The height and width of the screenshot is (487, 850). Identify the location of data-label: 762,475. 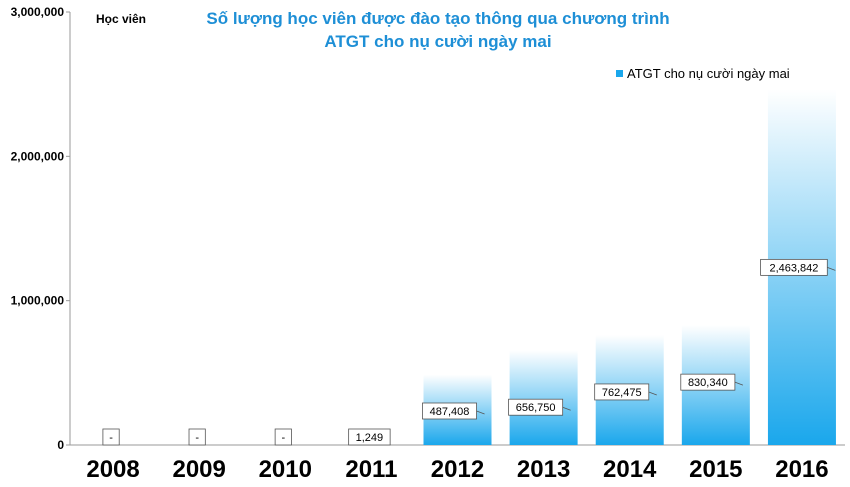
(622, 393).